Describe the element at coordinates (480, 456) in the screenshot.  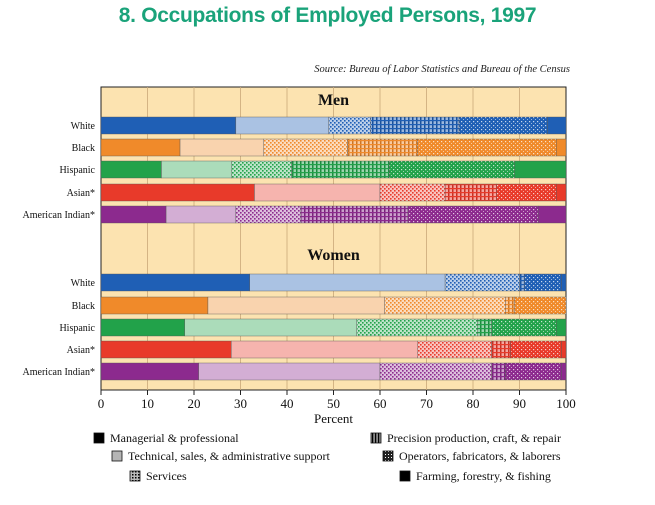
I see `legend-operators-label: Operators, fabricators, & laborers` at that location.